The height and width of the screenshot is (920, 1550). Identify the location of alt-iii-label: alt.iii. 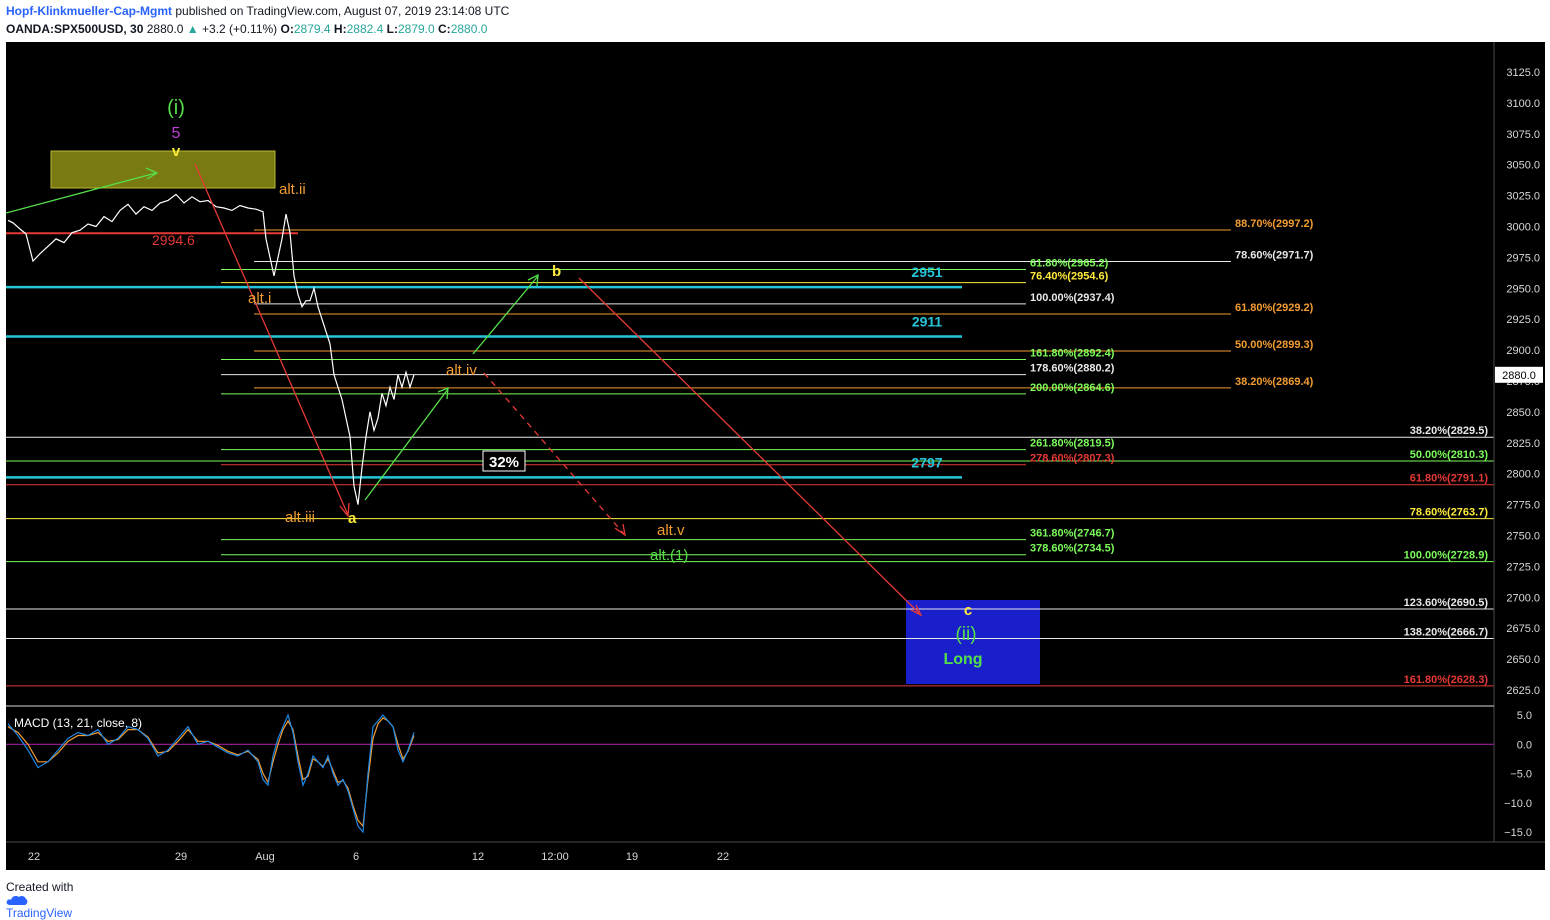
(300, 517).